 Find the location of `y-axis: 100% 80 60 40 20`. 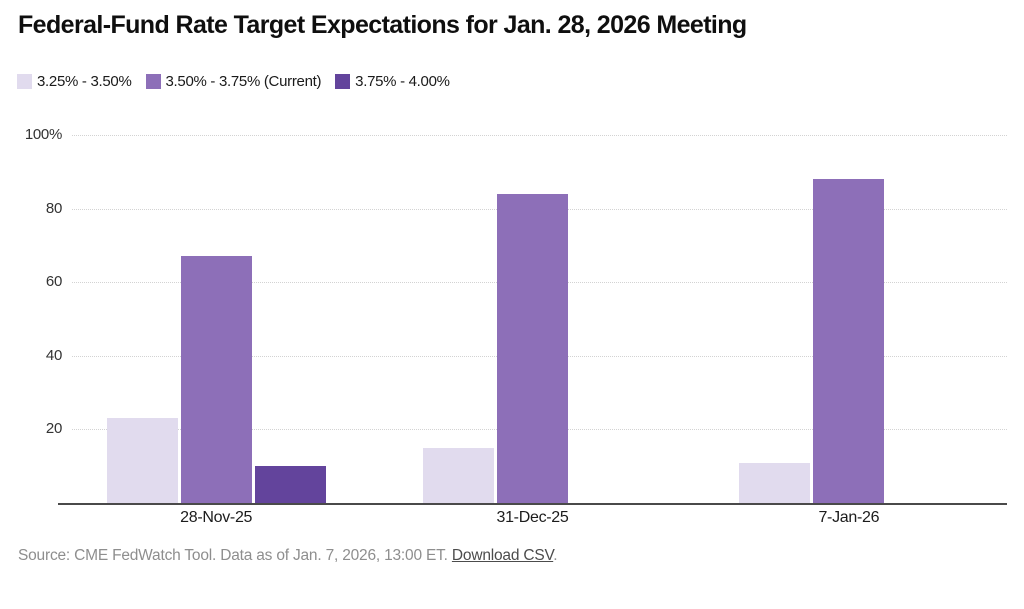

y-axis: 100% 80 60 40 20 is located at coordinates (31, 314).